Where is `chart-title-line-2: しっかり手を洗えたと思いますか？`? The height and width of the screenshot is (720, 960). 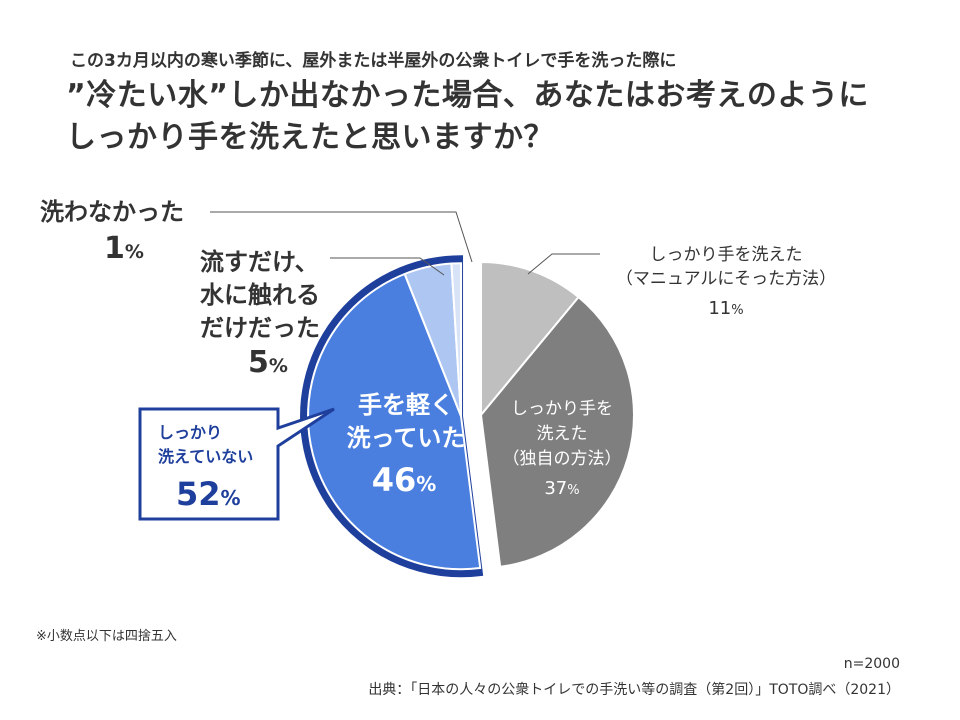
chart-title-line-2: しっかり手を洗えたと思いますか？ is located at coordinates (310, 137).